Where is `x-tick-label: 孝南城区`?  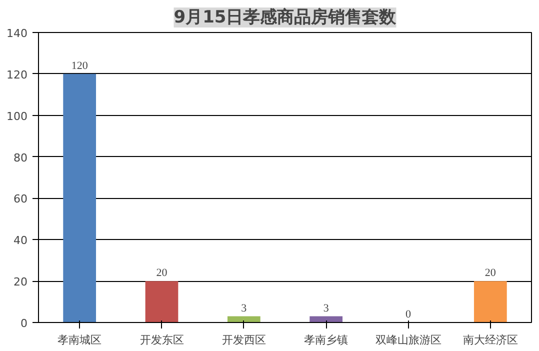 x-tick-label: 孝南城区 is located at coordinates (80, 340).